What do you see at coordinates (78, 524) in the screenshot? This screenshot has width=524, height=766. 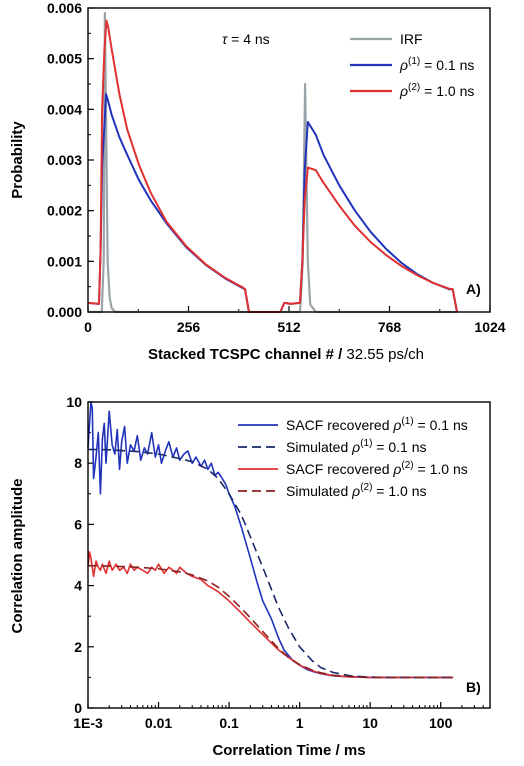 I see `y-tick-label: 6` at bounding box center [78, 524].